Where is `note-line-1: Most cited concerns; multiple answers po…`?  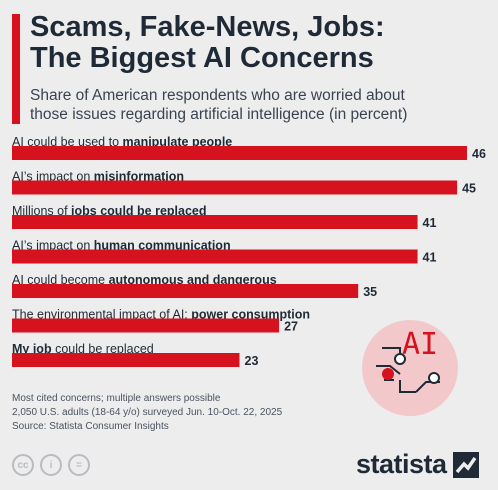 note-line-1: Most cited concerns; multiple answers po… is located at coordinates (116, 398).